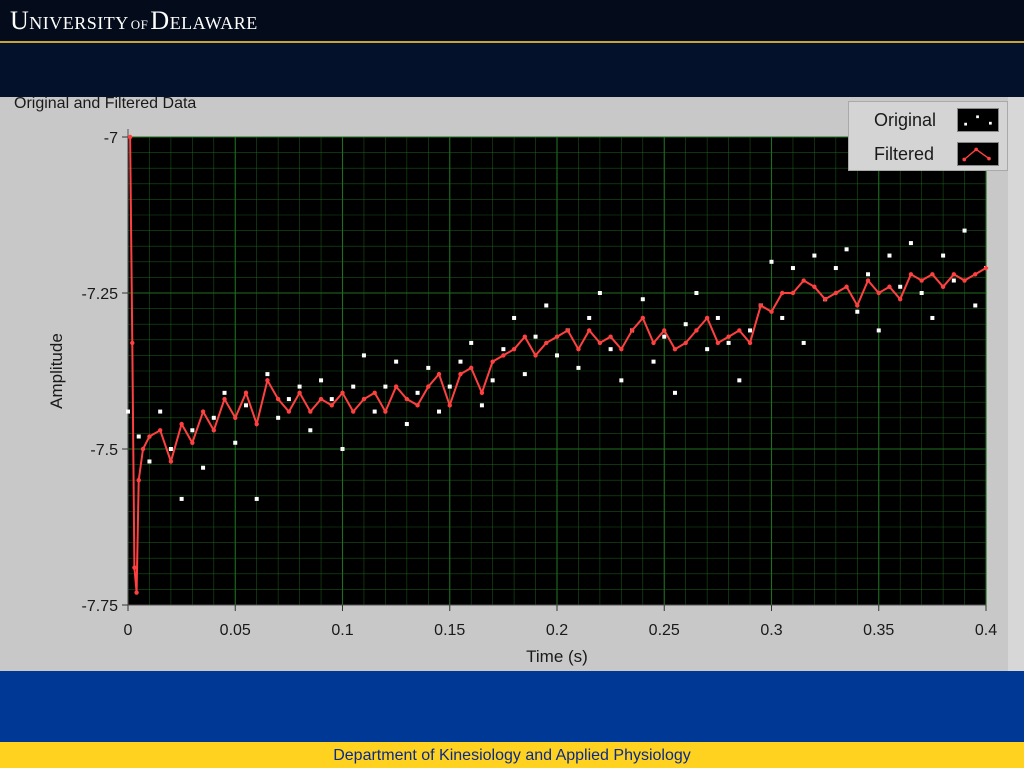  What do you see at coordinates (342, 630) in the screenshot?
I see `x-tick-label: 0.1` at bounding box center [342, 630].